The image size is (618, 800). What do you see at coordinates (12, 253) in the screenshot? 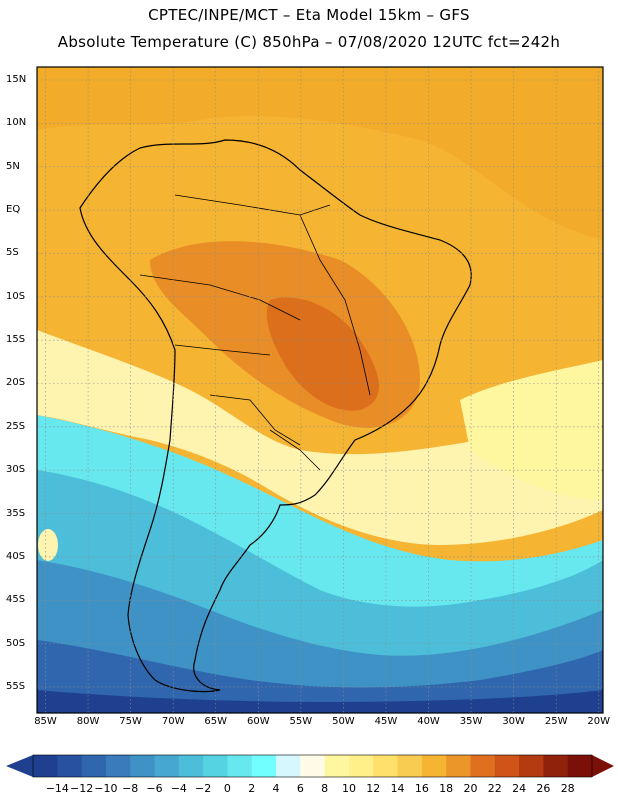
I see `lat-tick-label: 5S` at bounding box center [12, 253].